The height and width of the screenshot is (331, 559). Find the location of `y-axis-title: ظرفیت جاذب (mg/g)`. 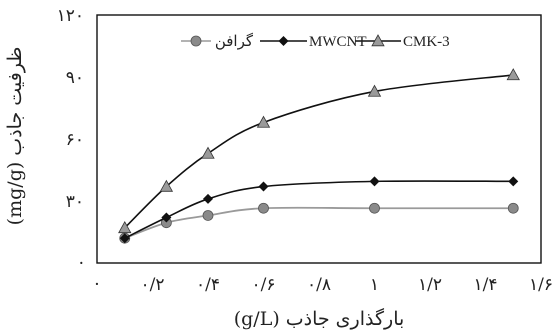

y-axis-title: ظرفیت جاذب (mg/g) is located at coordinates (15, 136).